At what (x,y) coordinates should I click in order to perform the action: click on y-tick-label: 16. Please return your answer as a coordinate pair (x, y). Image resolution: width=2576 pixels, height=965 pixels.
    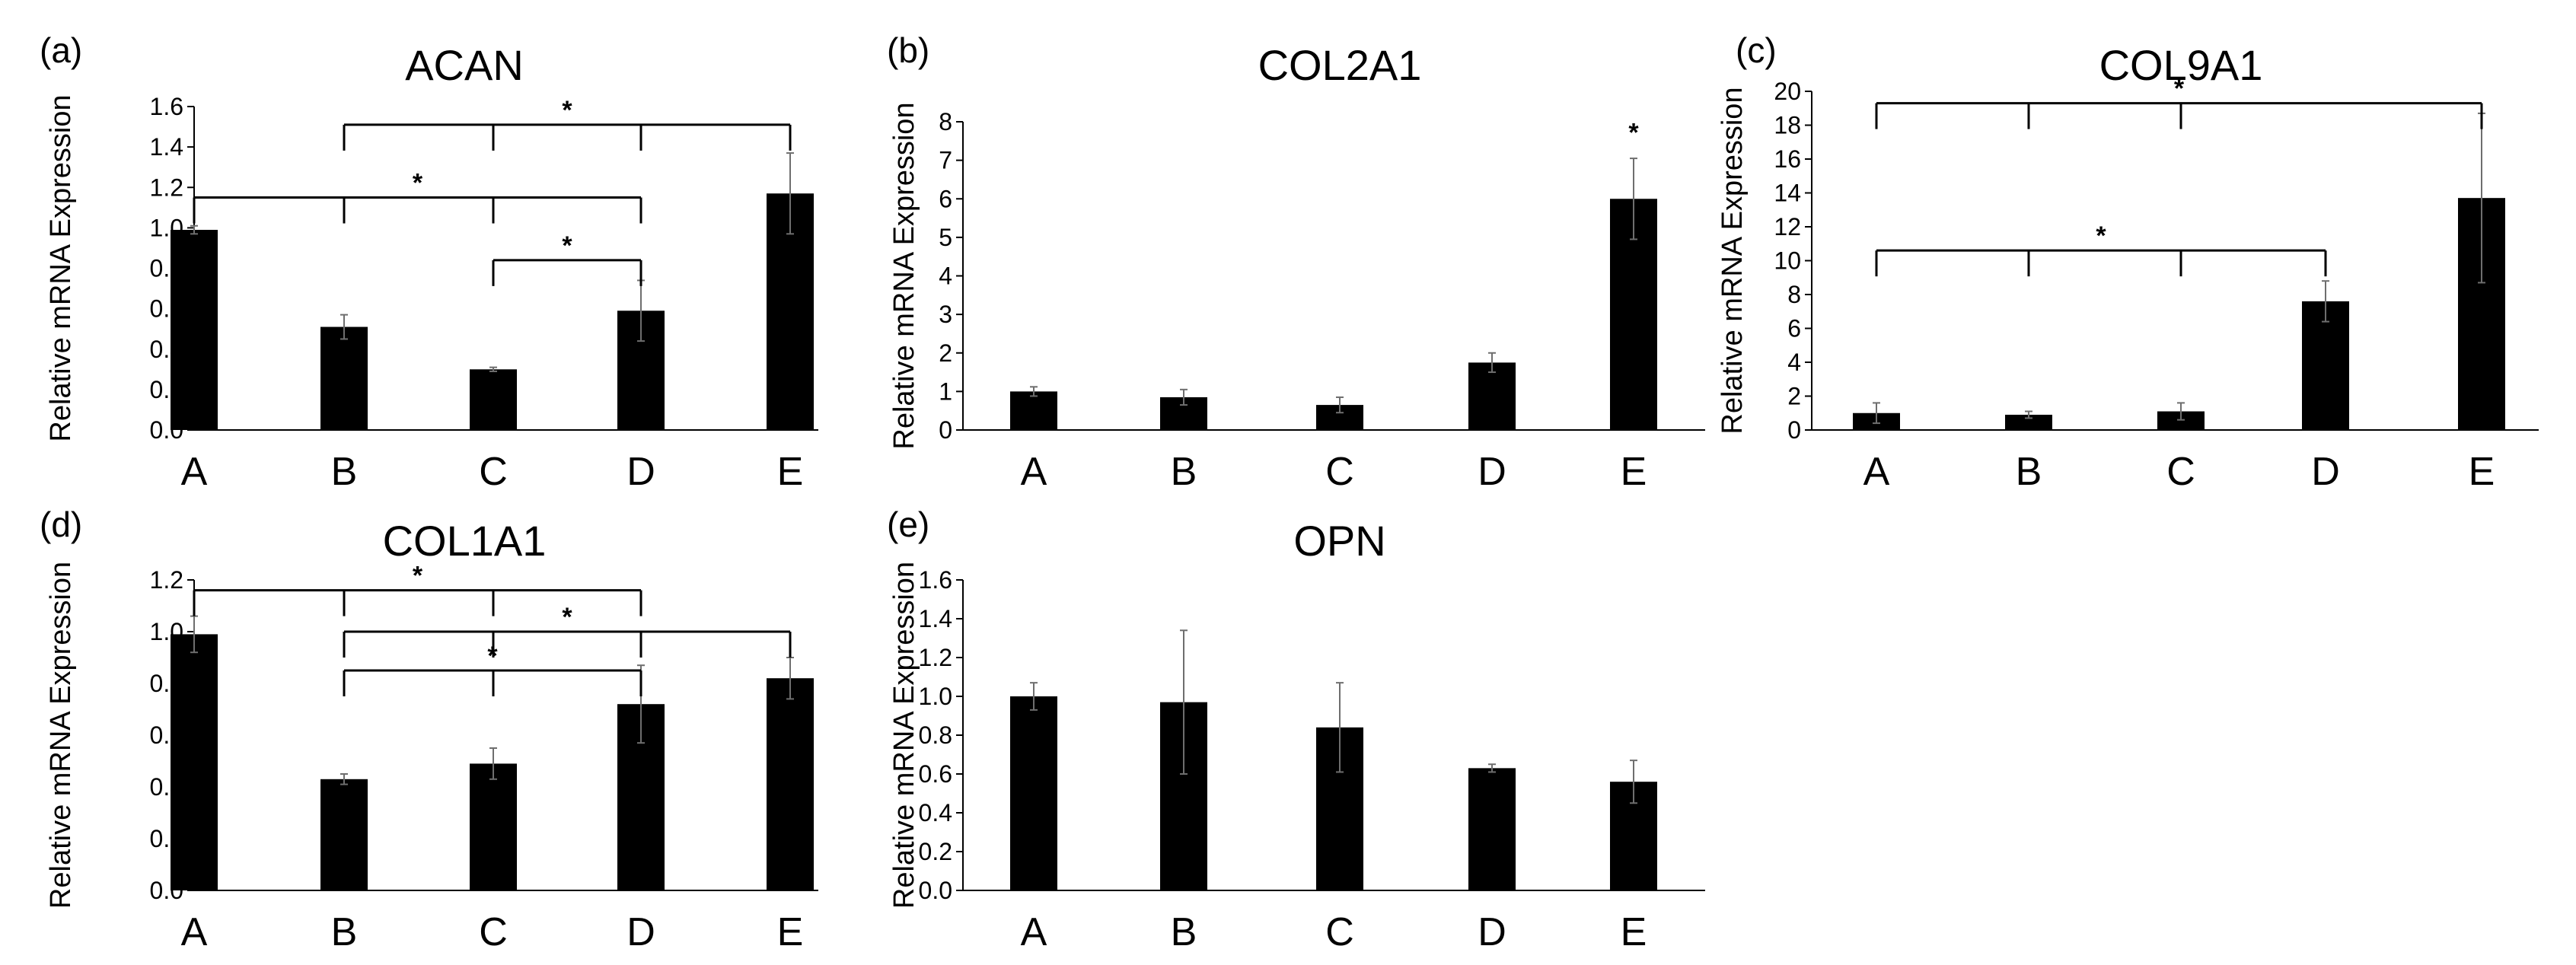
    Looking at the image, I should click on (1787, 159).